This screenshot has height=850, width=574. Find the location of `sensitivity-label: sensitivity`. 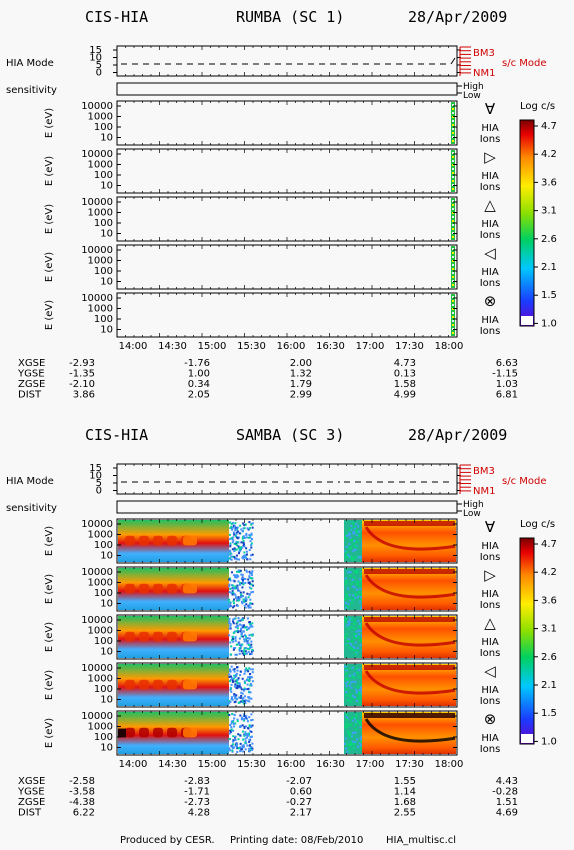

sensitivity-label: sensitivity is located at coordinates (31, 508).